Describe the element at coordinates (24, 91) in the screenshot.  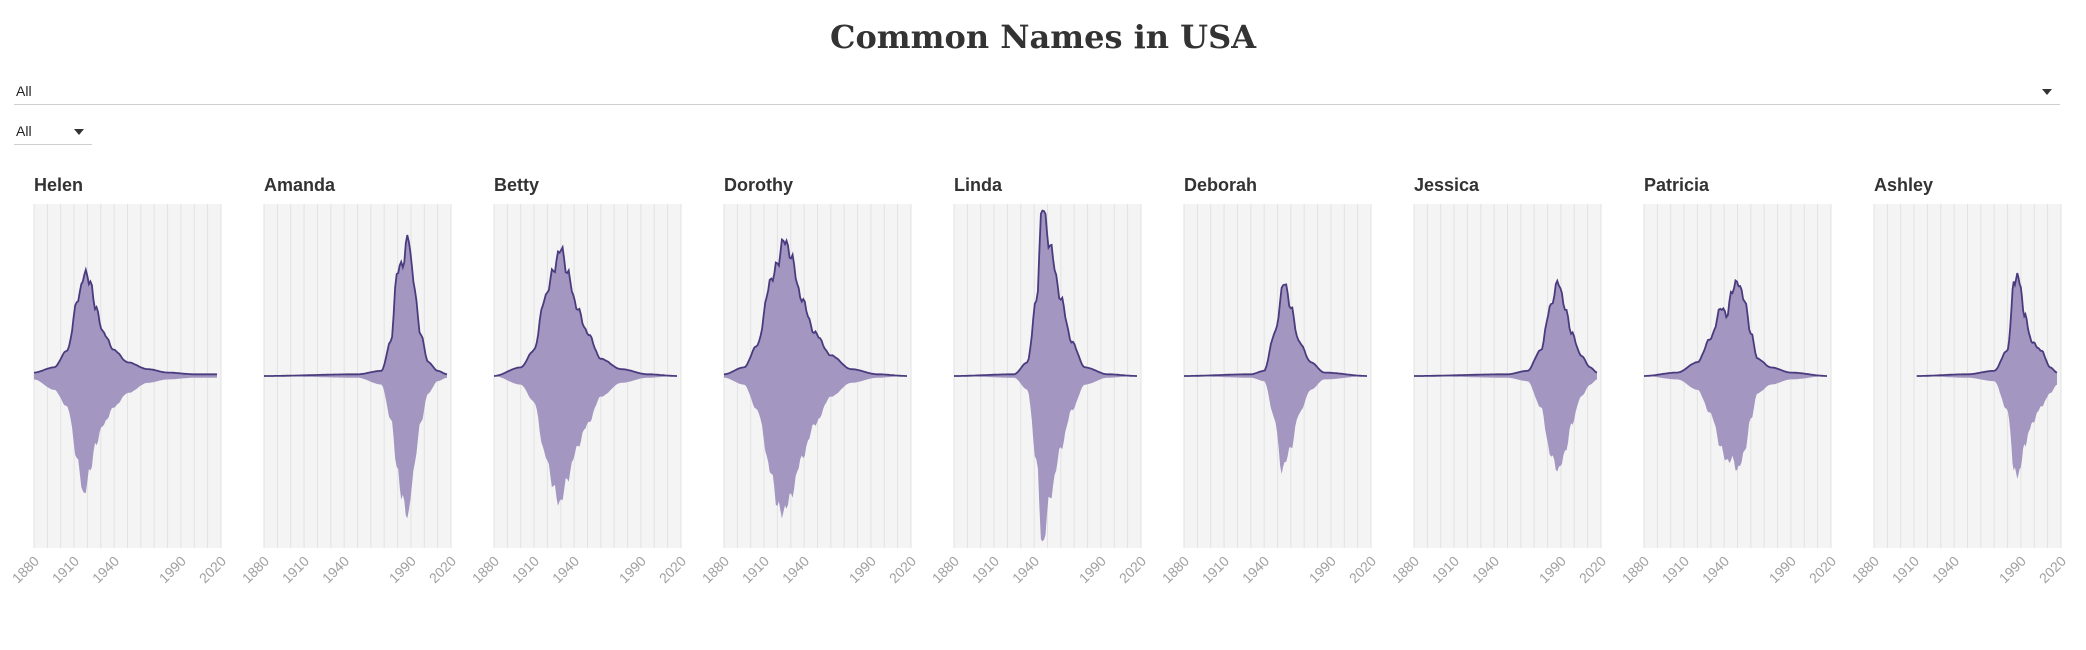
I see `filter-select-wide-value: All` at that location.